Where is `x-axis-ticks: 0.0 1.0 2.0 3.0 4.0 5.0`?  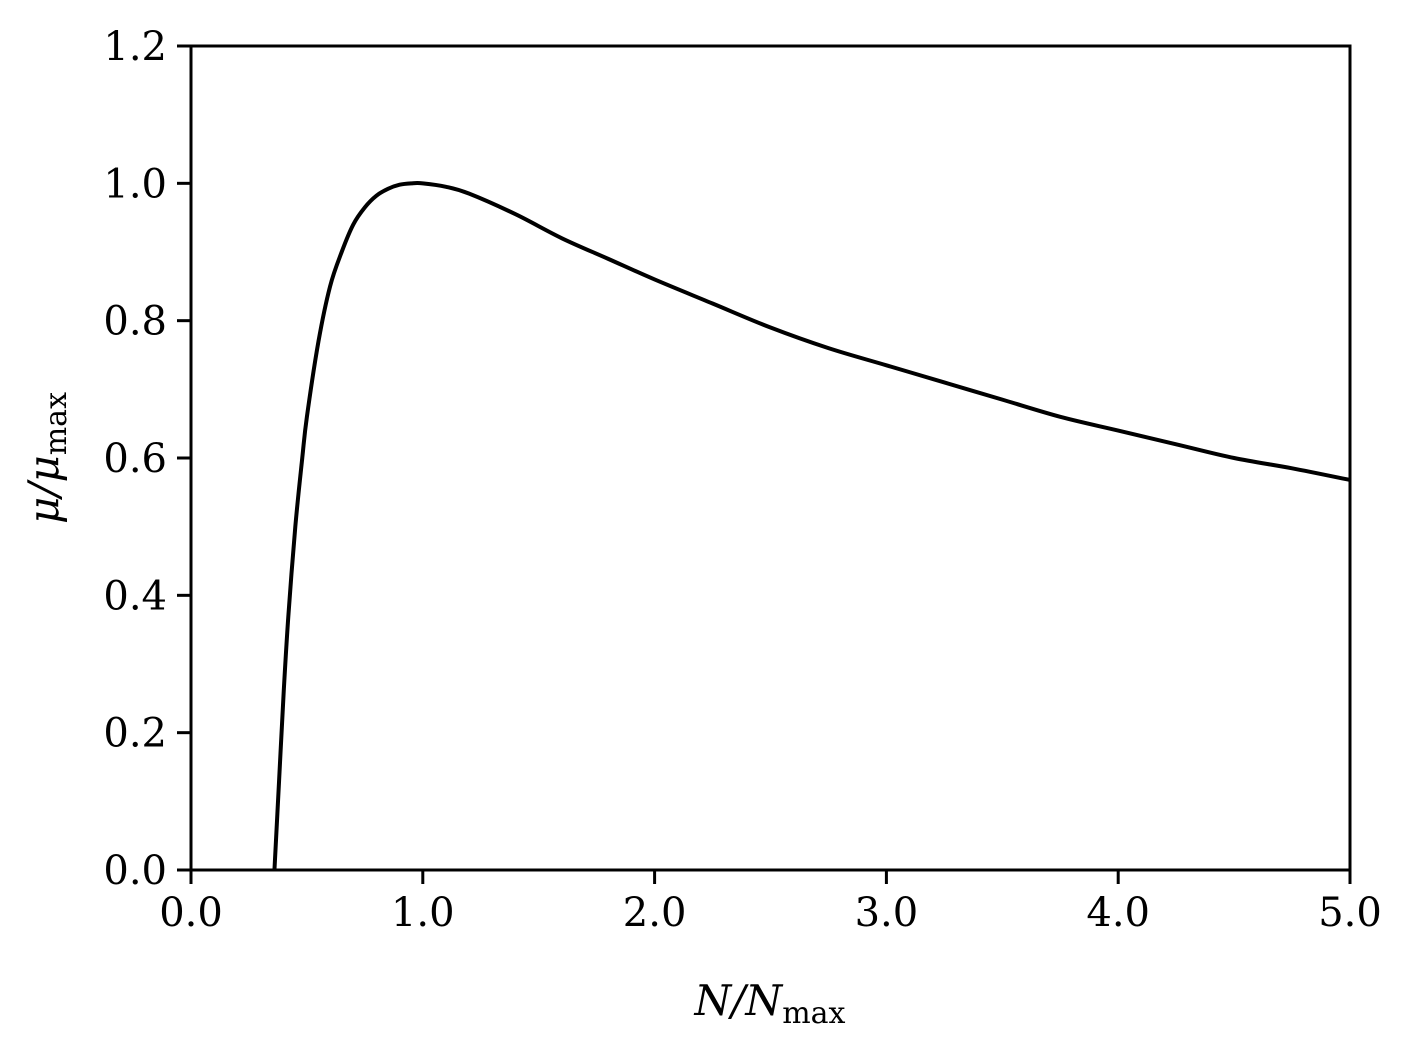 x-axis-ticks: 0.0 1.0 2.0 3.0 4.0 5.0 is located at coordinates (770, 903).